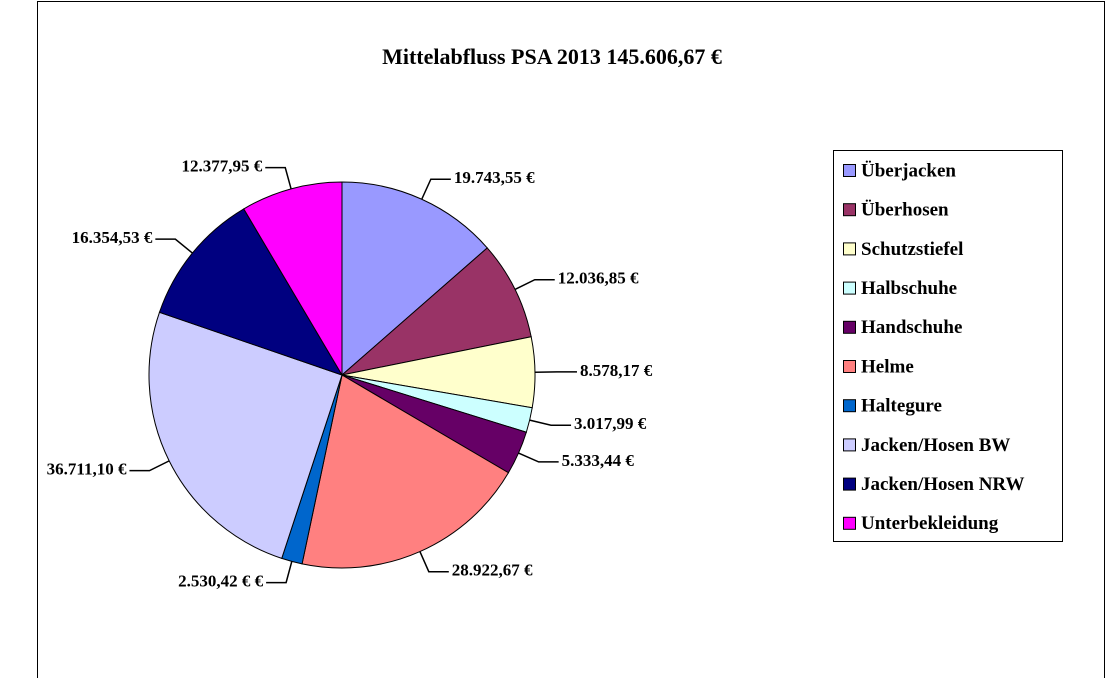 This screenshot has height=678, width=1107. I want to click on chart-title: Mittelabfluss PSA 2013 145.606,67 €, so click(552, 56).